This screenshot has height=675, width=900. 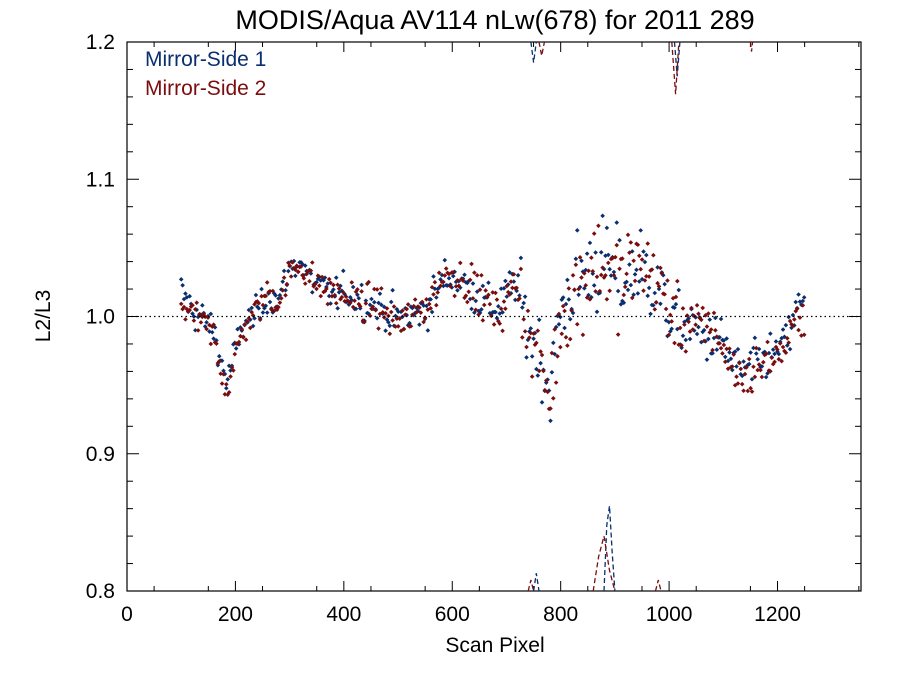 I want to click on legend-entry-mirror-side-1: Mirror-Side 1, so click(x=205, y=59).